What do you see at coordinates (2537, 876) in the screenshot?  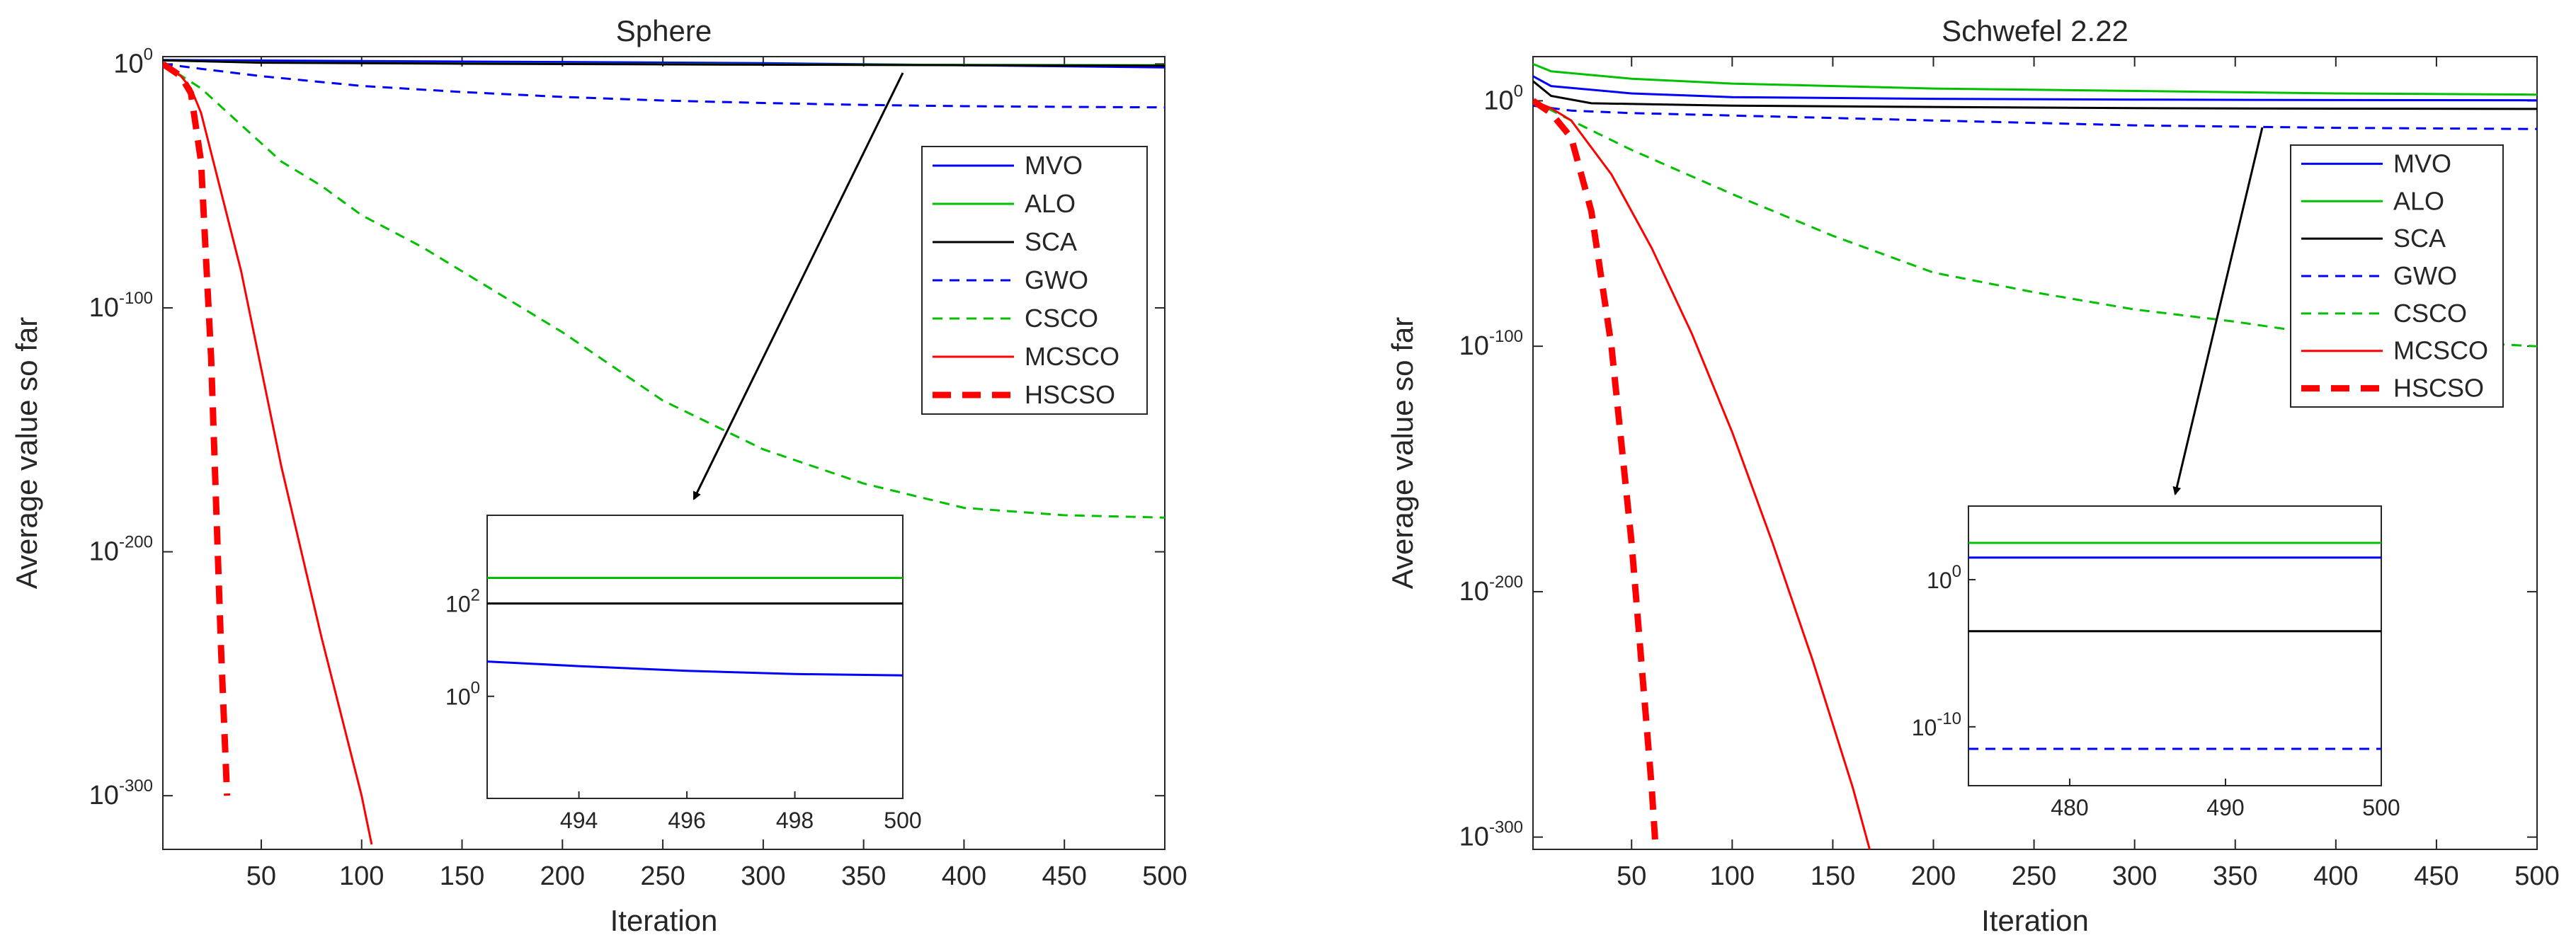 I see `x-tick-label: 500` at bounding box center [2537, 876].